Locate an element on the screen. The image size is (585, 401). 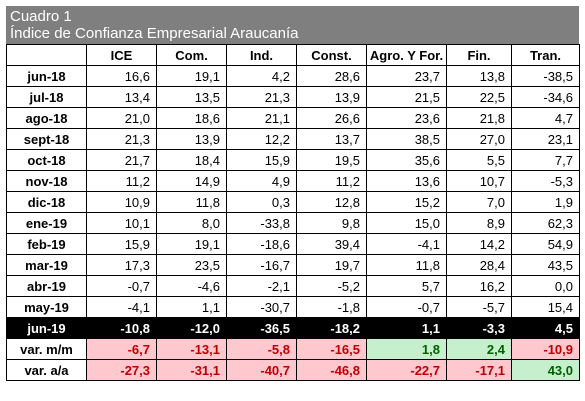
table-cell: 13,8 is located at coordinates (479, 76).